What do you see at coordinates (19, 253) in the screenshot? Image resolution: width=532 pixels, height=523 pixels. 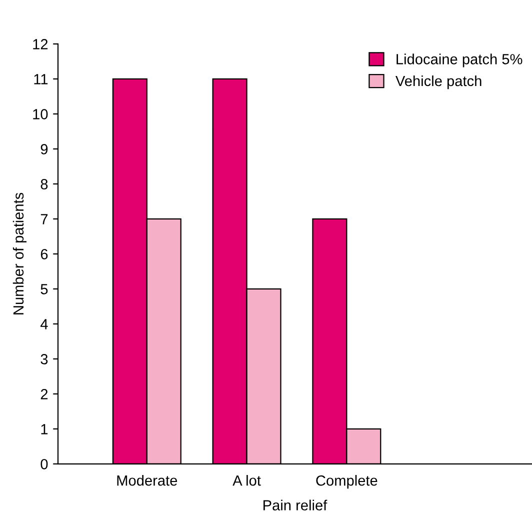 I see `y-axis-title: Number of patients` at bounding box center [19, 253].